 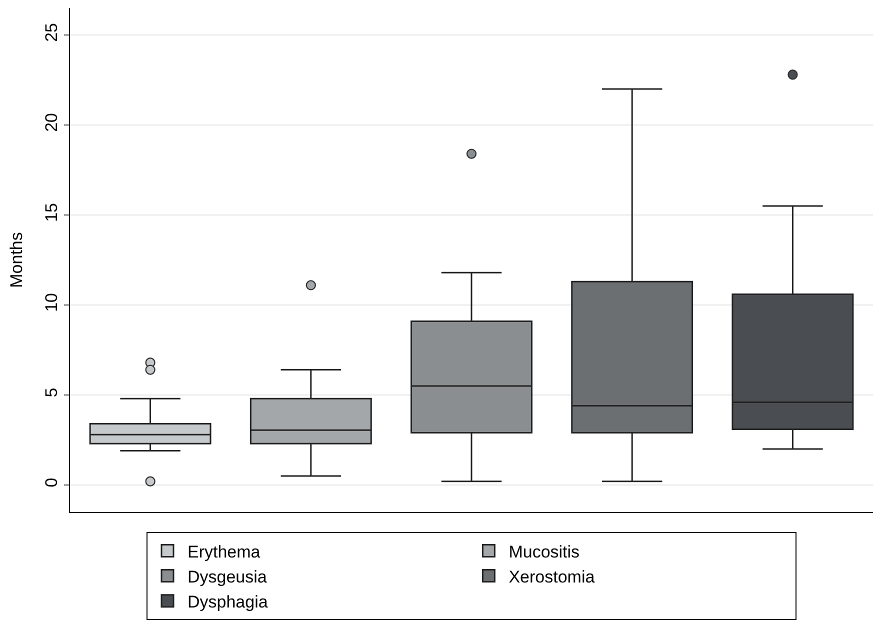 What do you see at coordinates (16, 260) in the screenshot?
I see `y-axis-title: Months` at bounding box center [16, 260].